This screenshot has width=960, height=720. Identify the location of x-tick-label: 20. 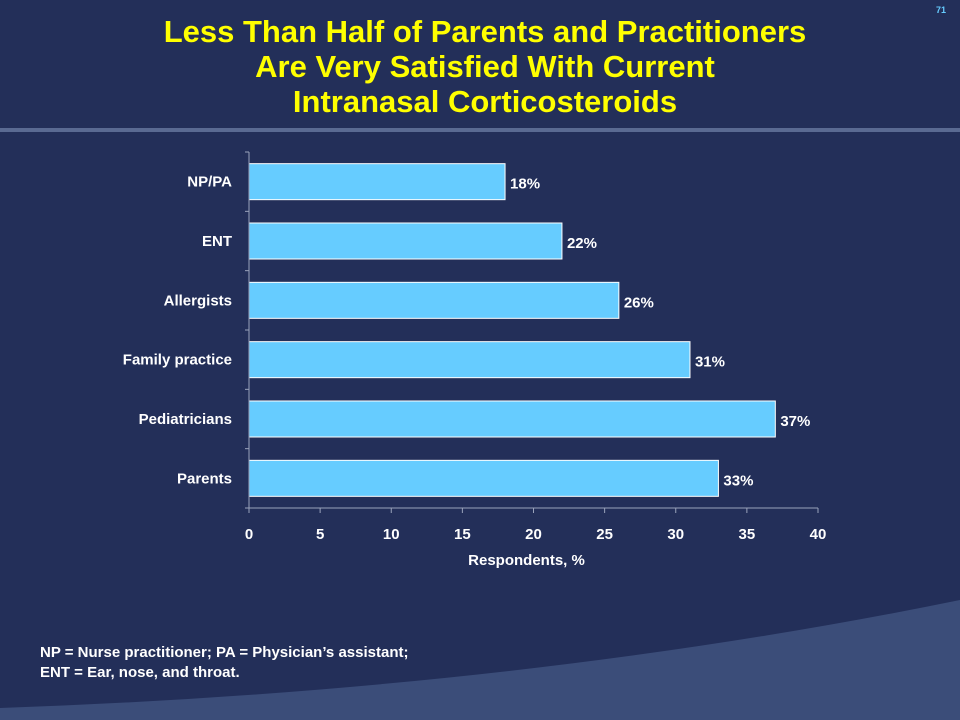
(533, 534).